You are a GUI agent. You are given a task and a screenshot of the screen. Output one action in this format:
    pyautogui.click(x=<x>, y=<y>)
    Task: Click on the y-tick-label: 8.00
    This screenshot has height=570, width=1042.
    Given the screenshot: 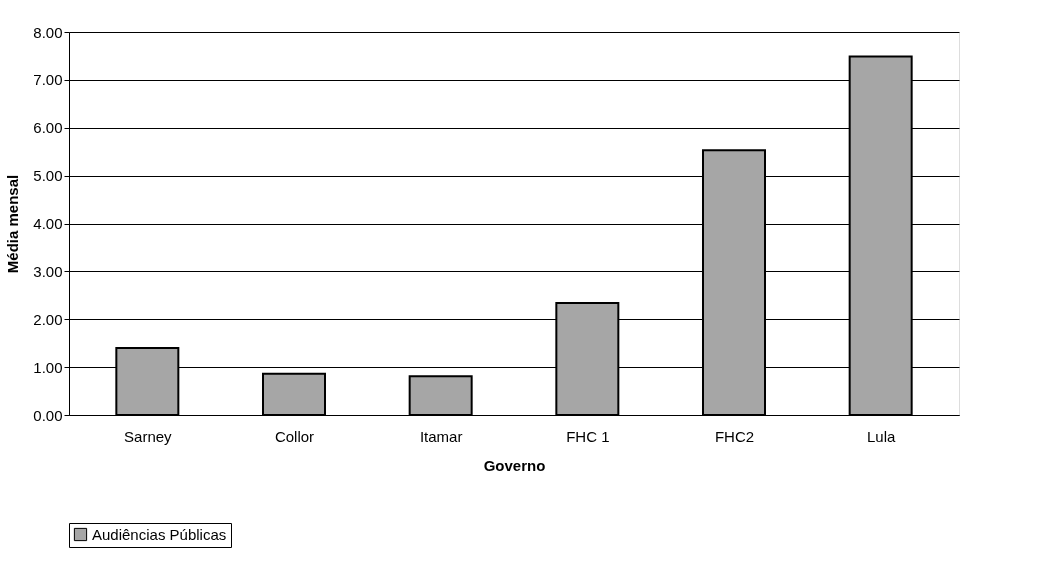 What is the action you would take?
    pyautogui.click(x=48, y=32)
    